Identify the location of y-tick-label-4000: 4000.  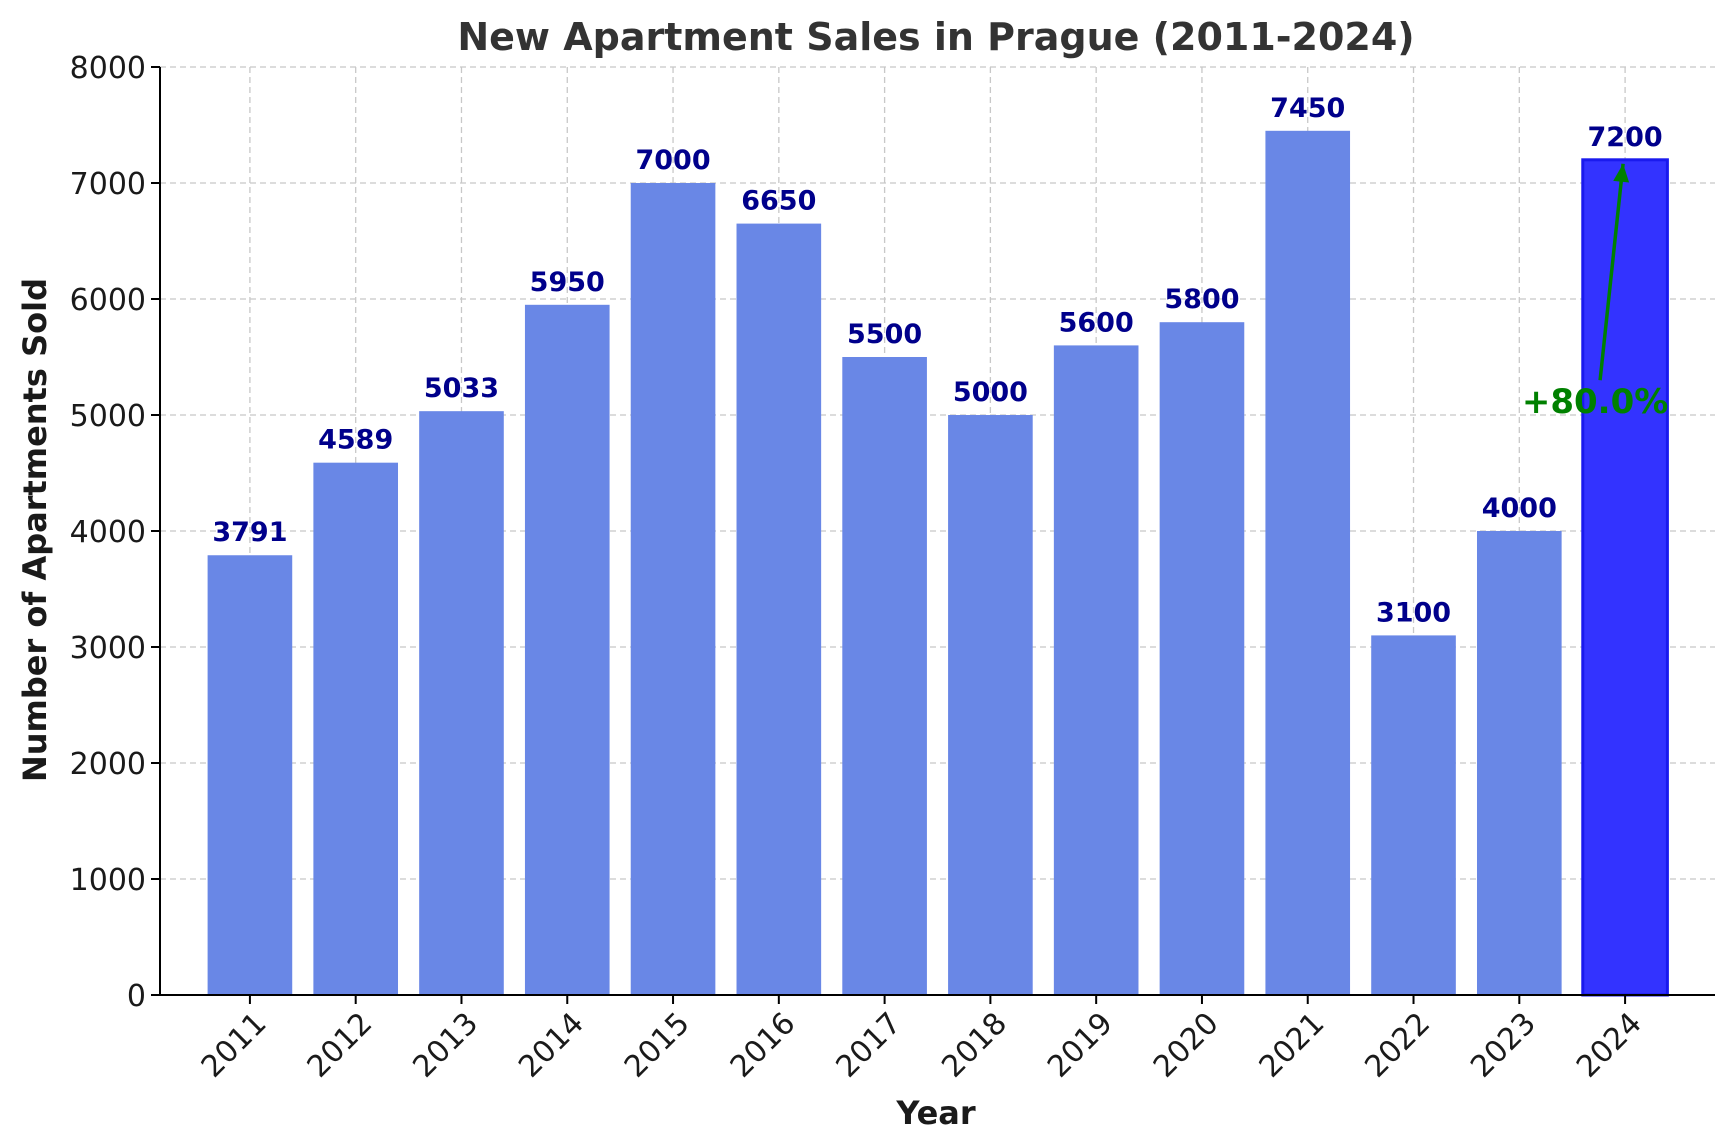
(108, 532).